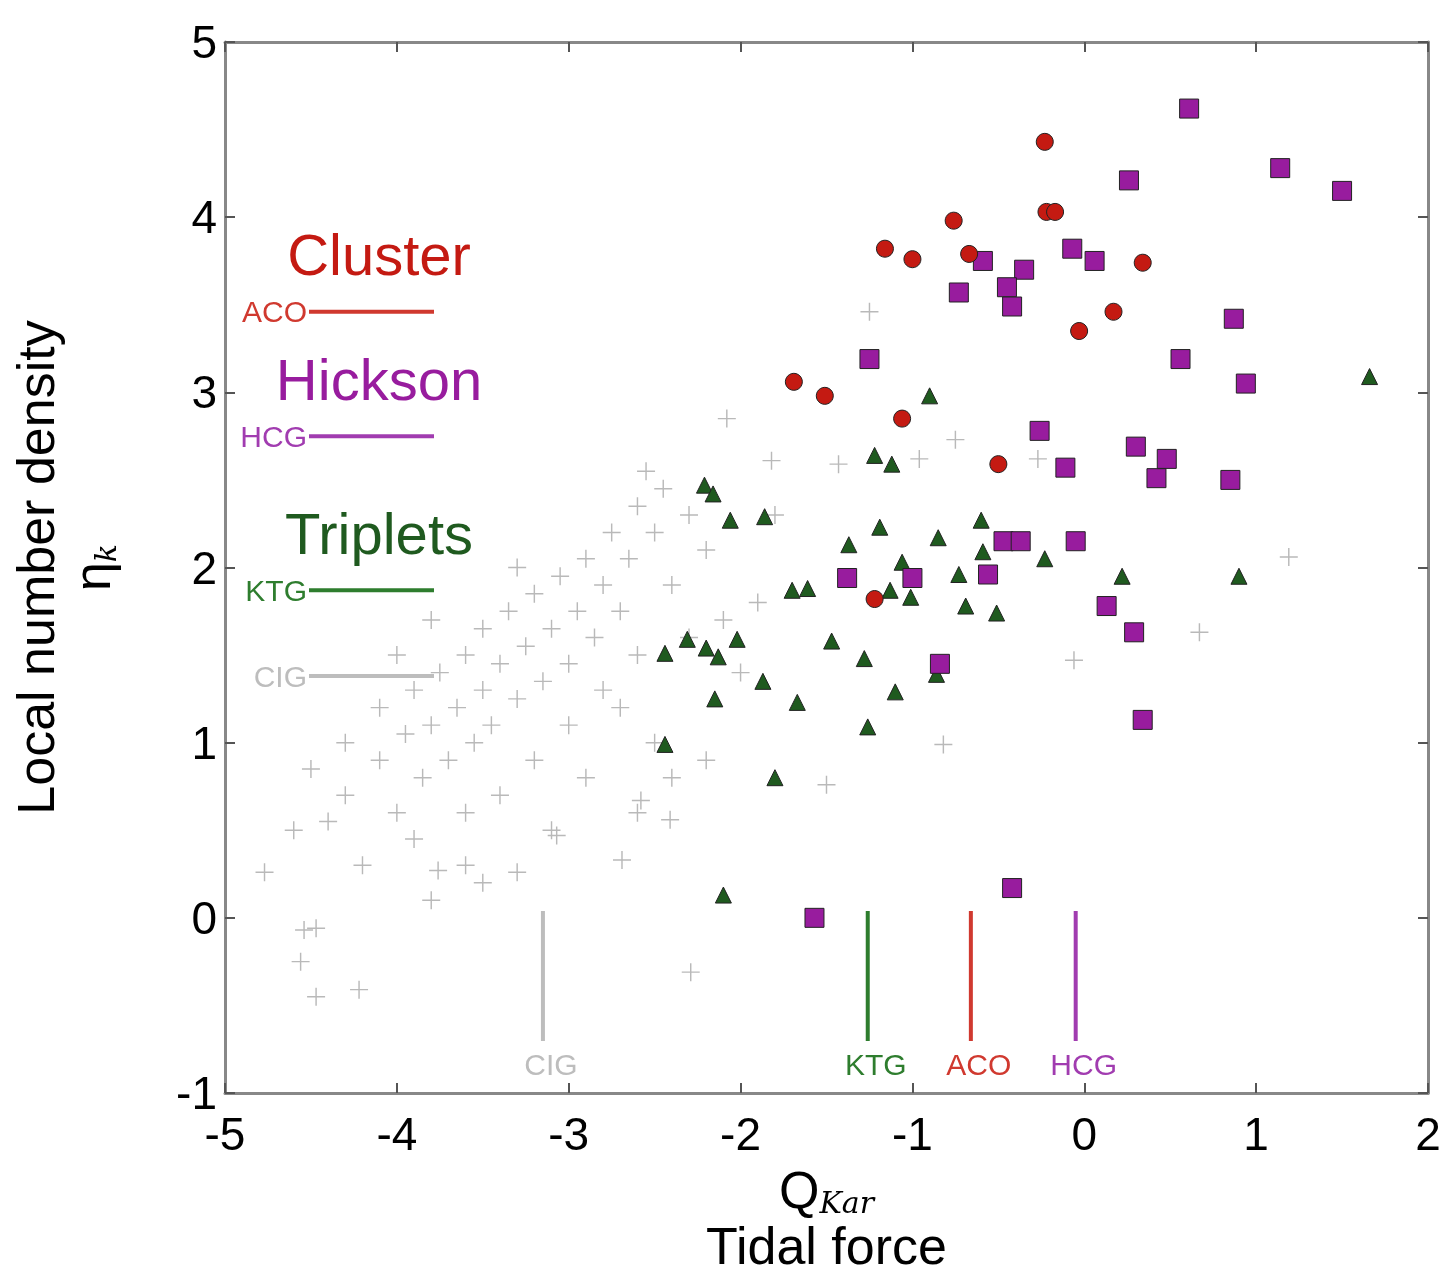 This screenshot has width=1449, height=1283. Describe the element at coordinates (569, 1134) in the screenshot. I see `x-tick-label: -3` at that location.